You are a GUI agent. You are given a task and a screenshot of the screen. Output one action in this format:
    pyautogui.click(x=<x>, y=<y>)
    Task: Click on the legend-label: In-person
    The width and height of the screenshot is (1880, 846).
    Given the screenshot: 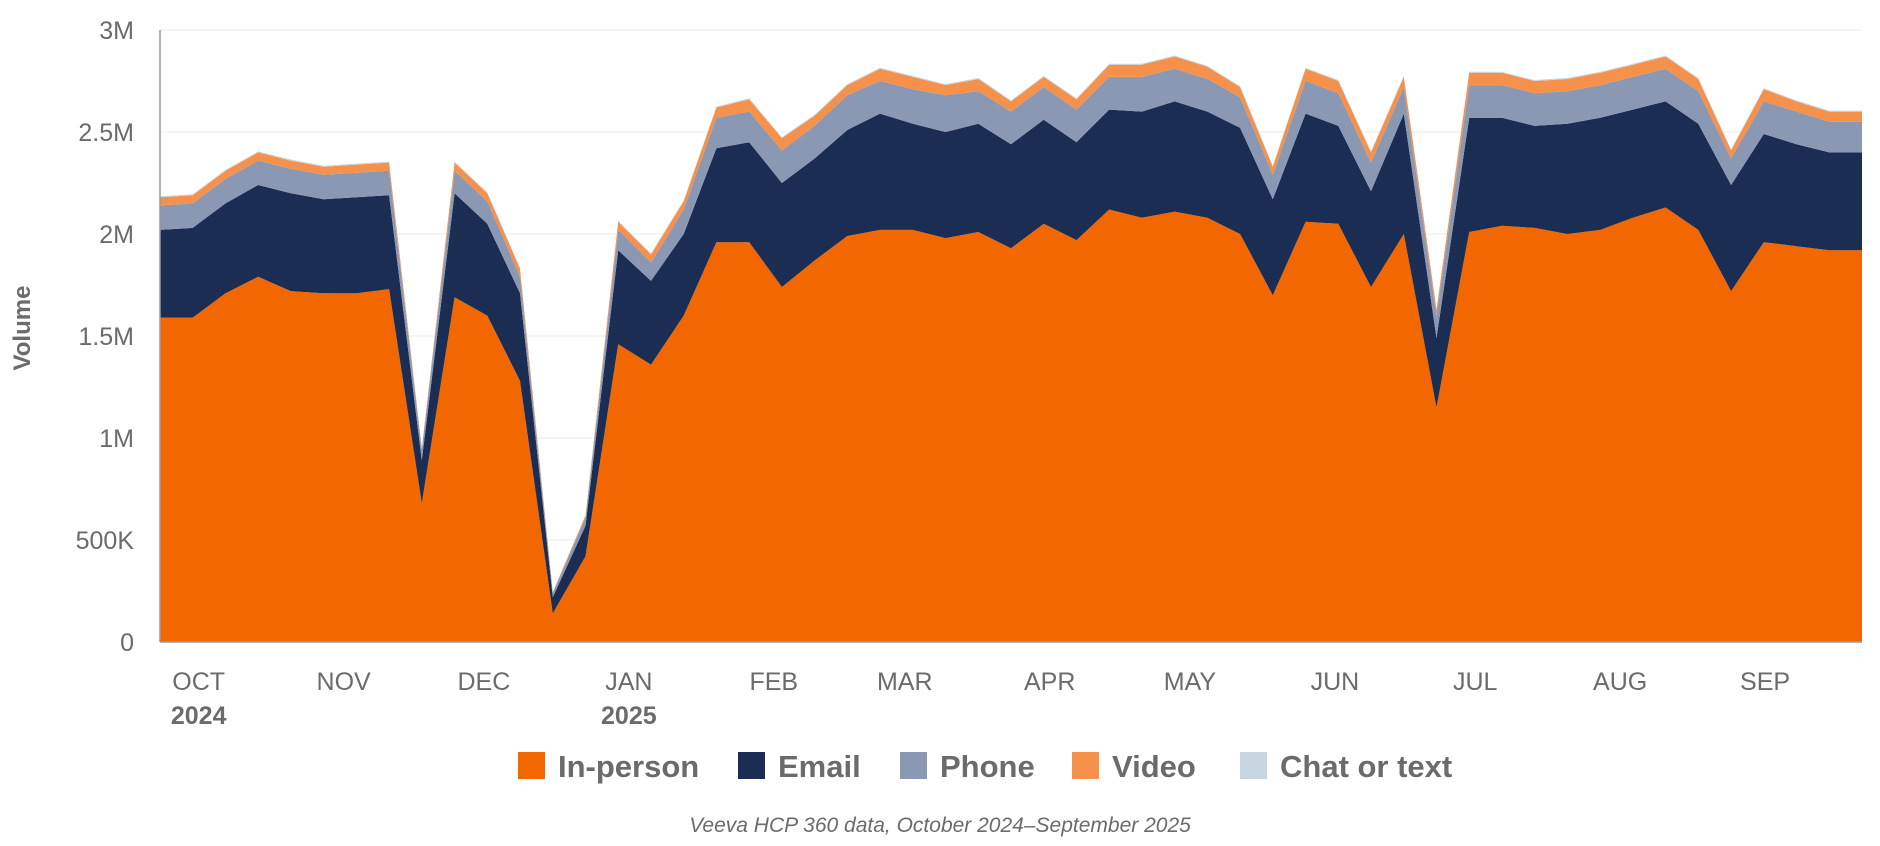 What is the action you would take?
    pyautogui.click(x=628, y=766)
    